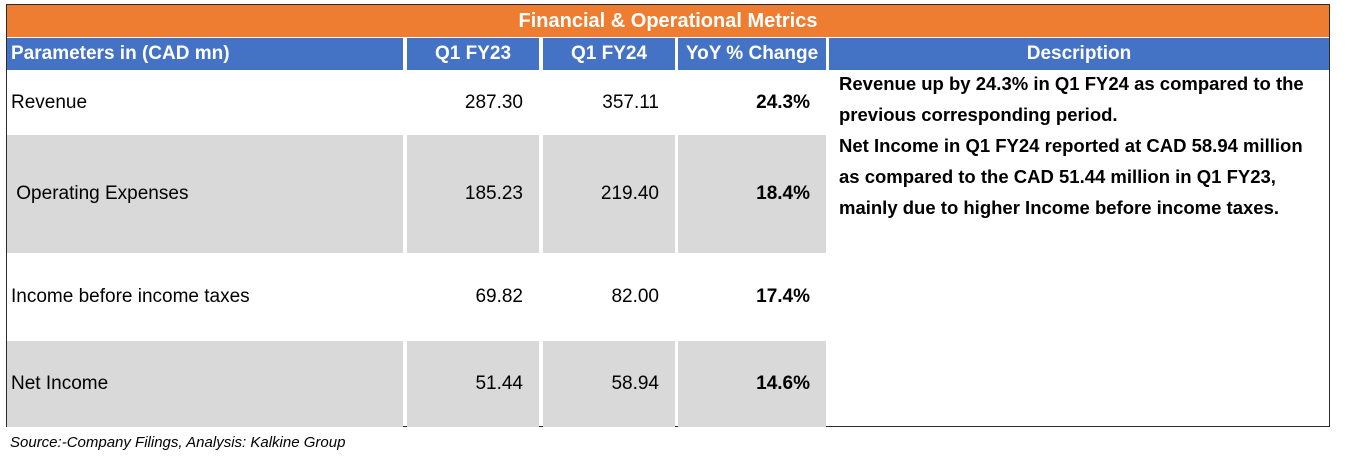 Image resolution: width=1350 pixels, height=460 pixels. What do you see at coordinates (493, 102) in the screenshot?
I see `cell-q1fy23: 287.30` at bounding box center [493, 102].